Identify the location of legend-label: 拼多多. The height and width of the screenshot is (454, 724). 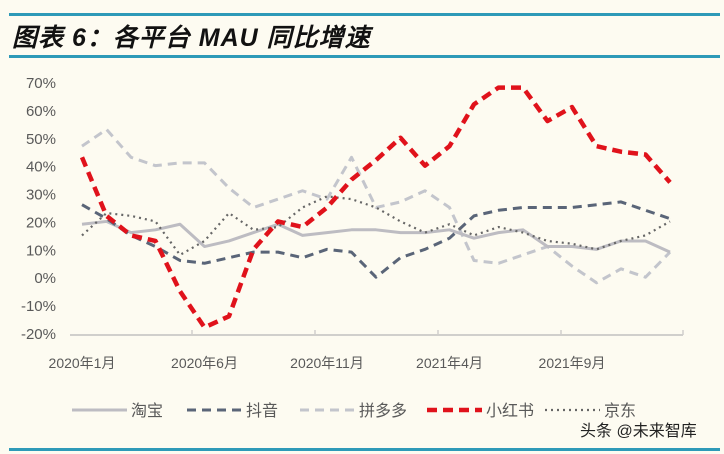
(383, 411).